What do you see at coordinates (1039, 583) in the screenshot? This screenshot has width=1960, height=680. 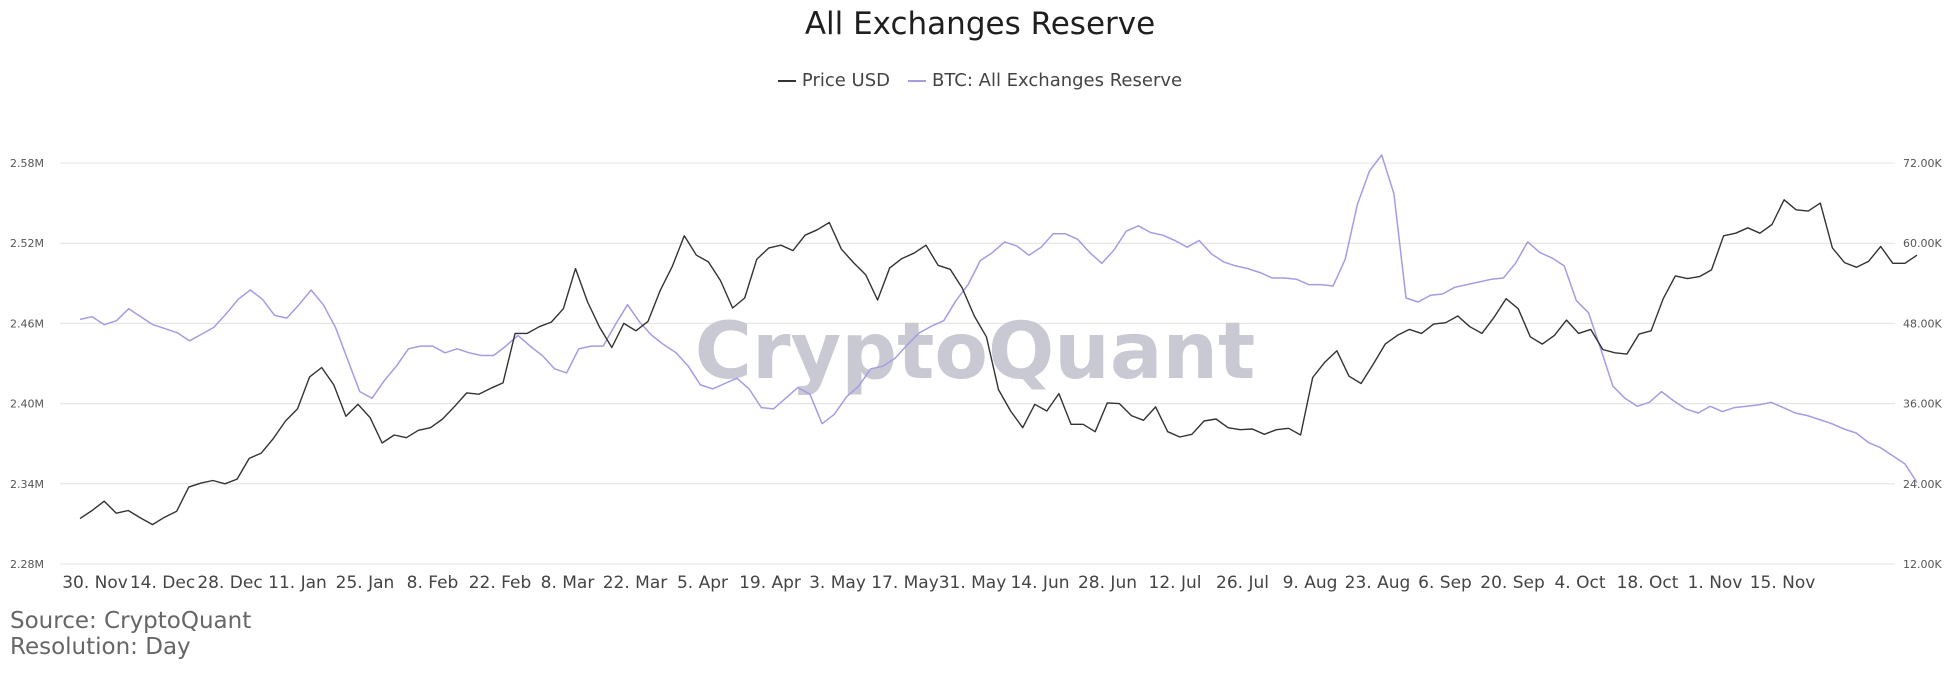 I see `x-tick-label: 14. Jun` at bounding box center [1039, 583].